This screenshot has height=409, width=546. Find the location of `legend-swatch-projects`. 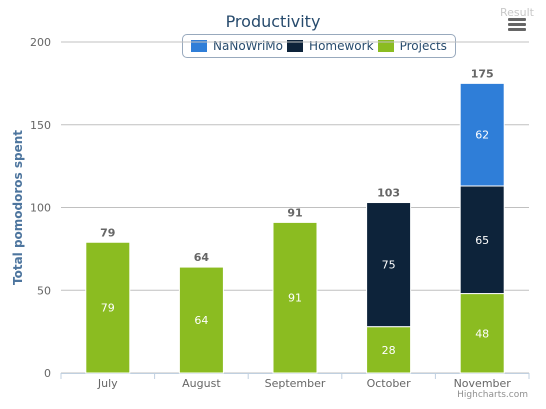

legend-swatch-projects is located at coordinates (385, 46).